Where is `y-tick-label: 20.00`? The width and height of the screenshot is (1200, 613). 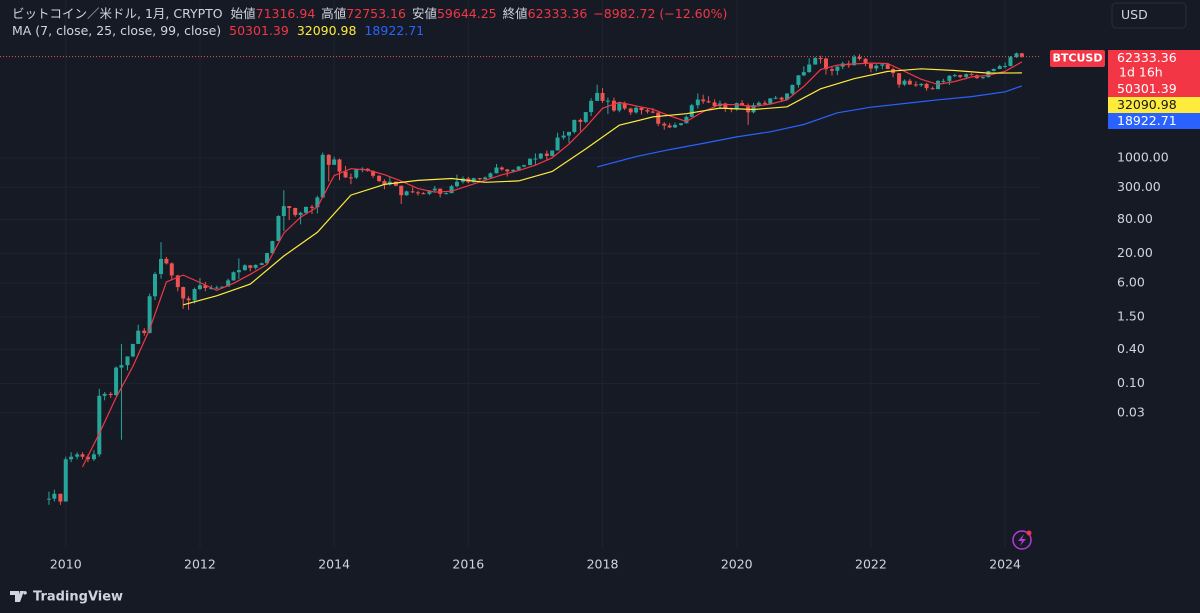 y-tick-label: 20.00 is located at coordinates (1135, 252).